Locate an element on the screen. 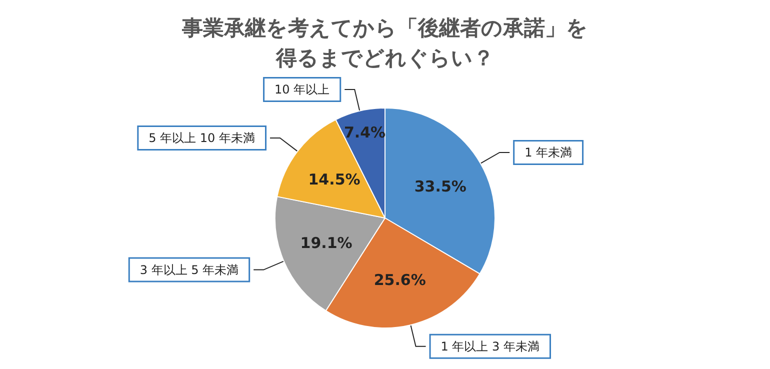 This screenshot has width=770, height=369. slice-label: 1 年未満 is located at coordinates (548, 152).